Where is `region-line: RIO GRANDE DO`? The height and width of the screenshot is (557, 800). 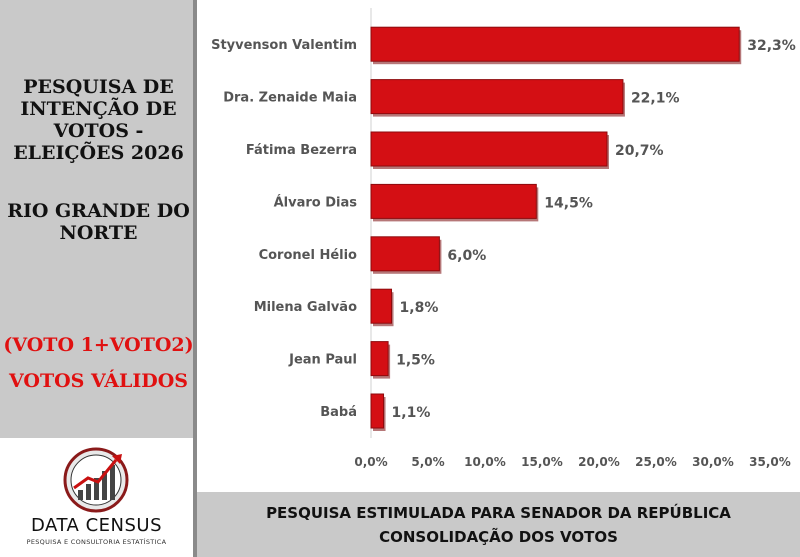
region-line: RIO GRANDE DO is located at coordinates (98, 211).